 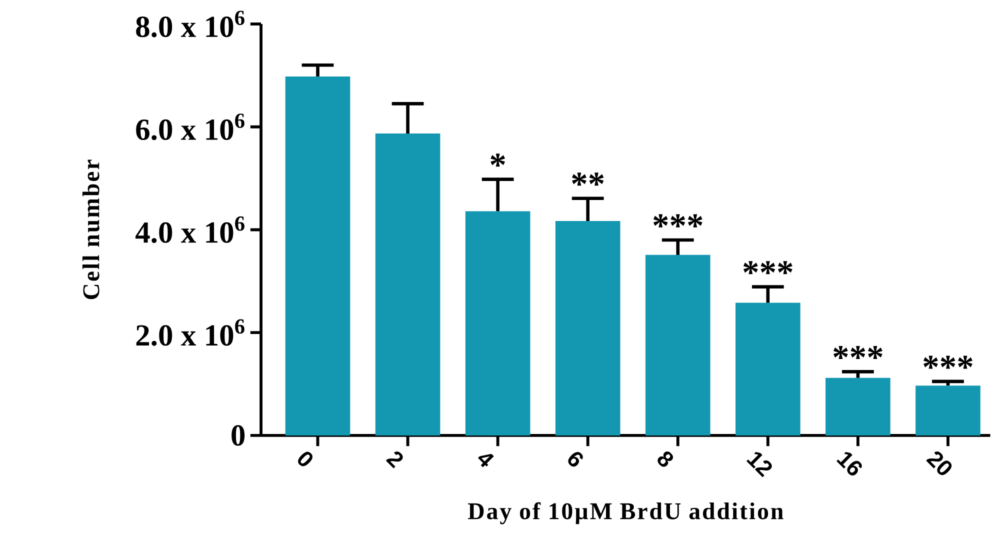 What do you see at coordinates (394, 460) in the screenshot?
I see `x-tick-label: 2` at bounding box center [394, 460].